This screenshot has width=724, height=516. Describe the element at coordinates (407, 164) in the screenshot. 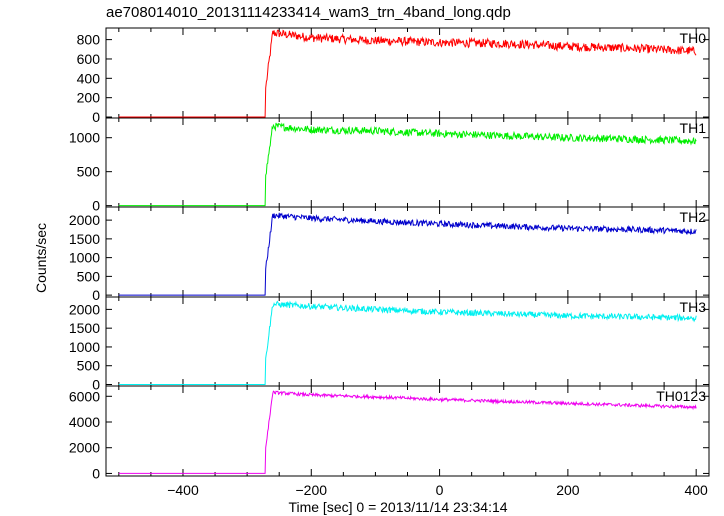

I see `series-line-th1` at that location.